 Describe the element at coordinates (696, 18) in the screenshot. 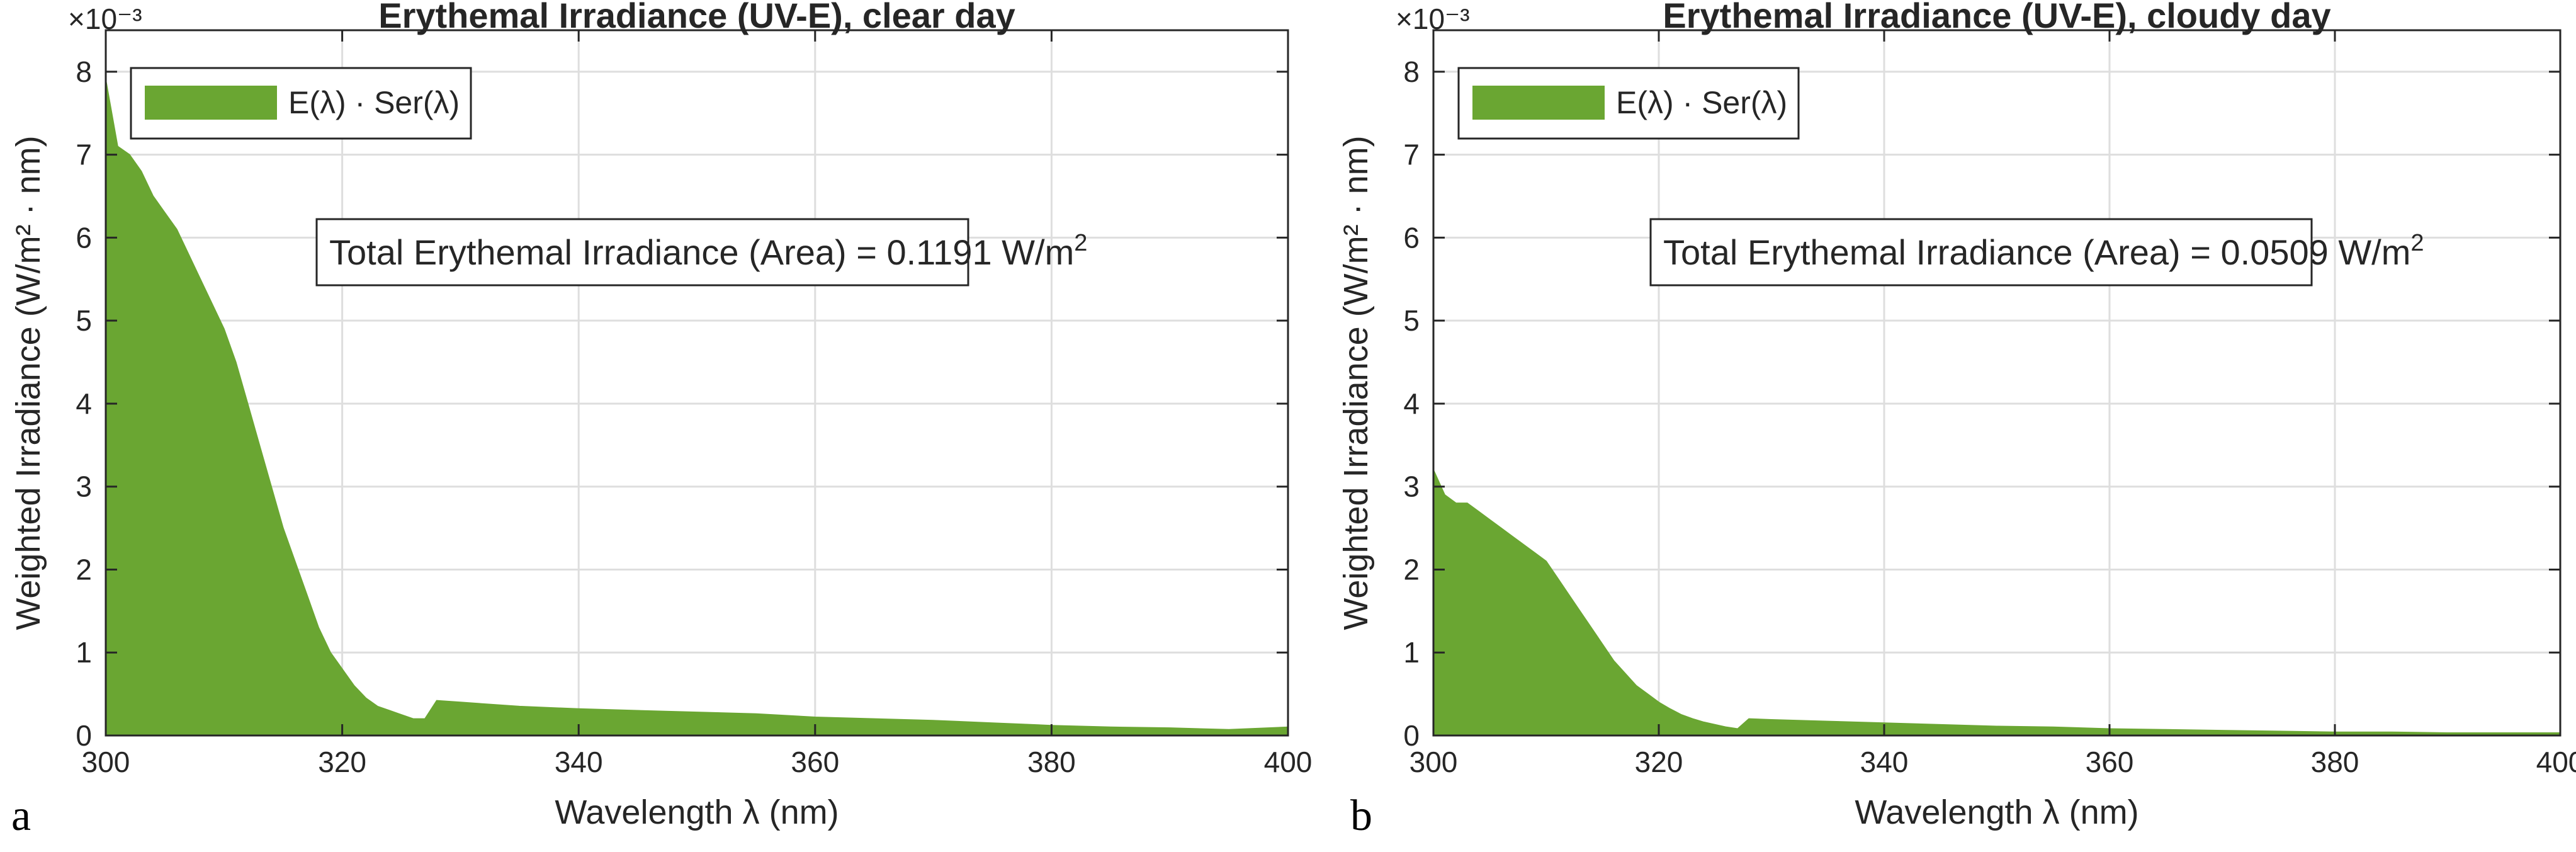

I see `chart-title: Erythemal Irradiance (UV-E), clear day` at that location.